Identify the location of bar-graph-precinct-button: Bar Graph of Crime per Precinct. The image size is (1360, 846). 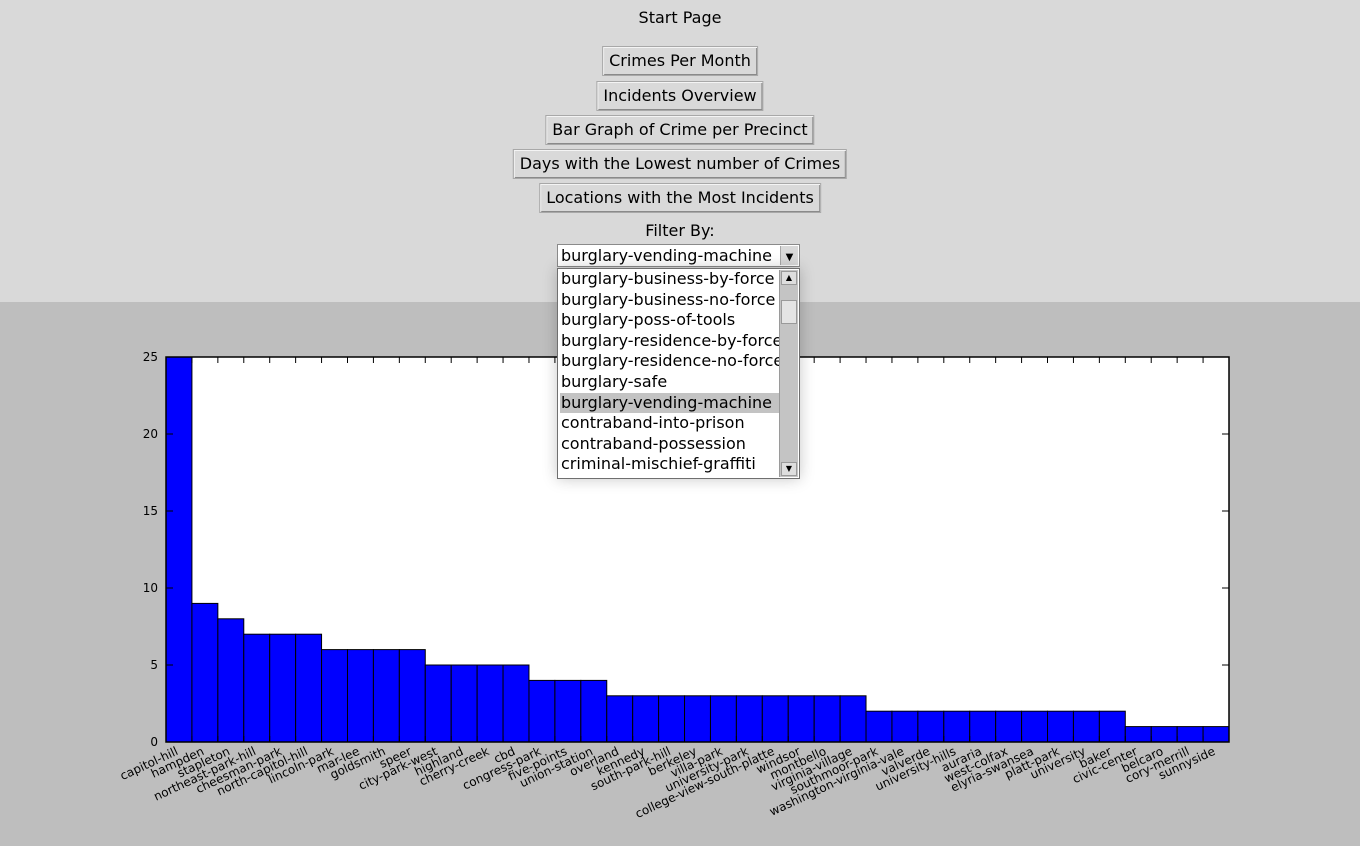
(680, 130).